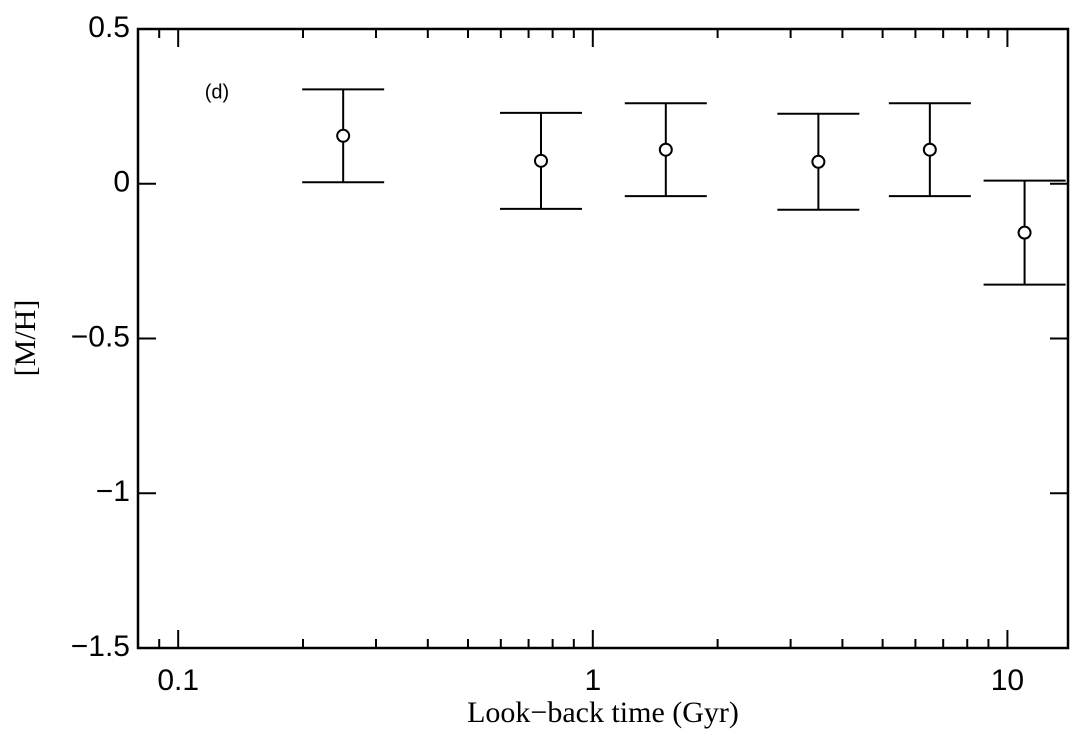  Describe the element at coordinates (603, 712) in the screenshot. I see `x-axis-label: Look−back time (Gyr)` at that location.